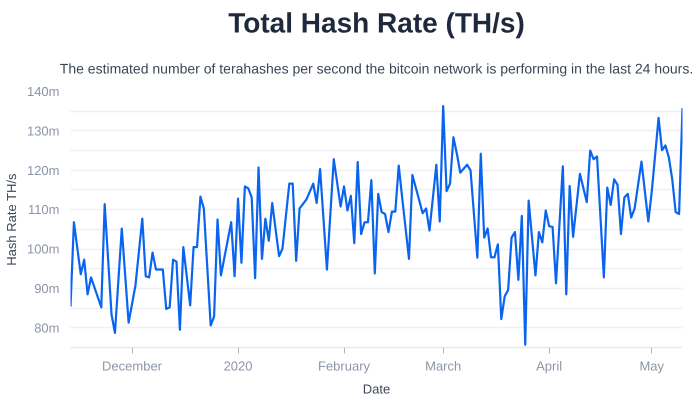  What do you see at coordinates (43, 91) in the screenshot?
I see `y-tick-label: 140m` at bounding box center [43, 91].